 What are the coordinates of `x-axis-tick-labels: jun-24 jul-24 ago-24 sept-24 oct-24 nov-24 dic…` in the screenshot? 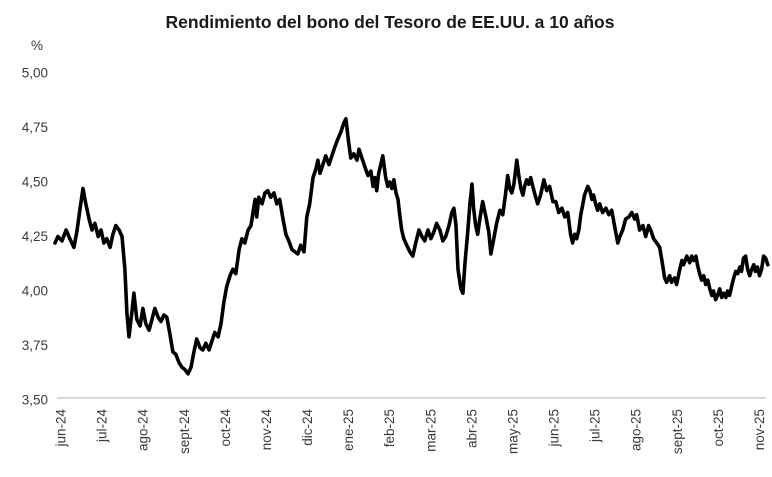 It's located at (410, 432).